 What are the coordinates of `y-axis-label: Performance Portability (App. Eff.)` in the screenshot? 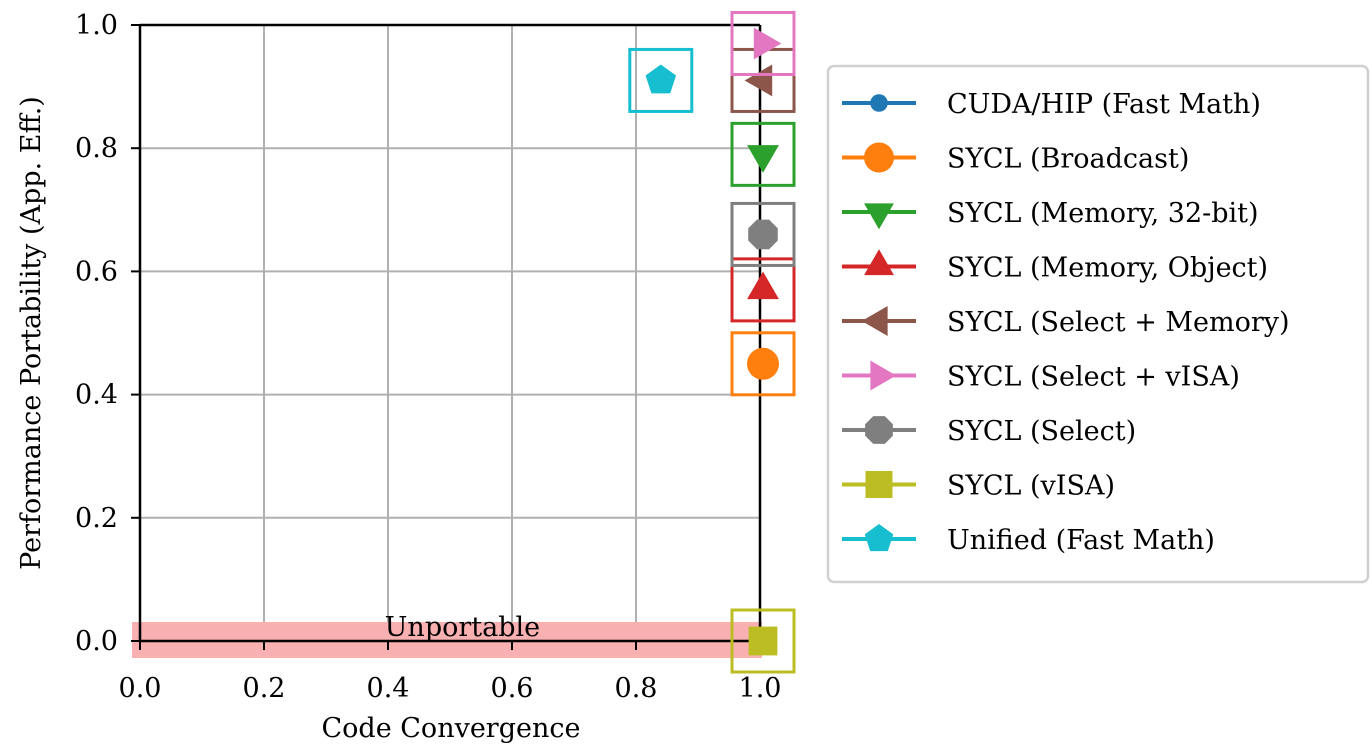 It's located at (31, 333).